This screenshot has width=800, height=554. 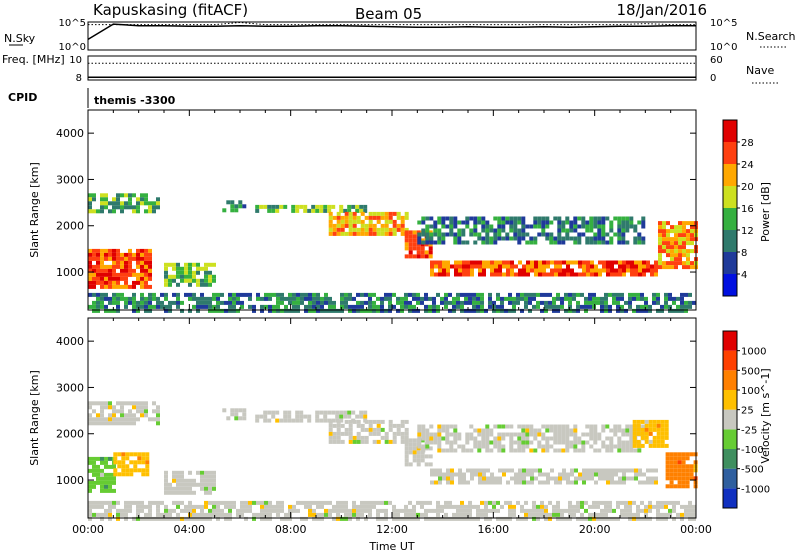 I want to click on xtick-label-4: 16:00, so click(x=493, y=529).